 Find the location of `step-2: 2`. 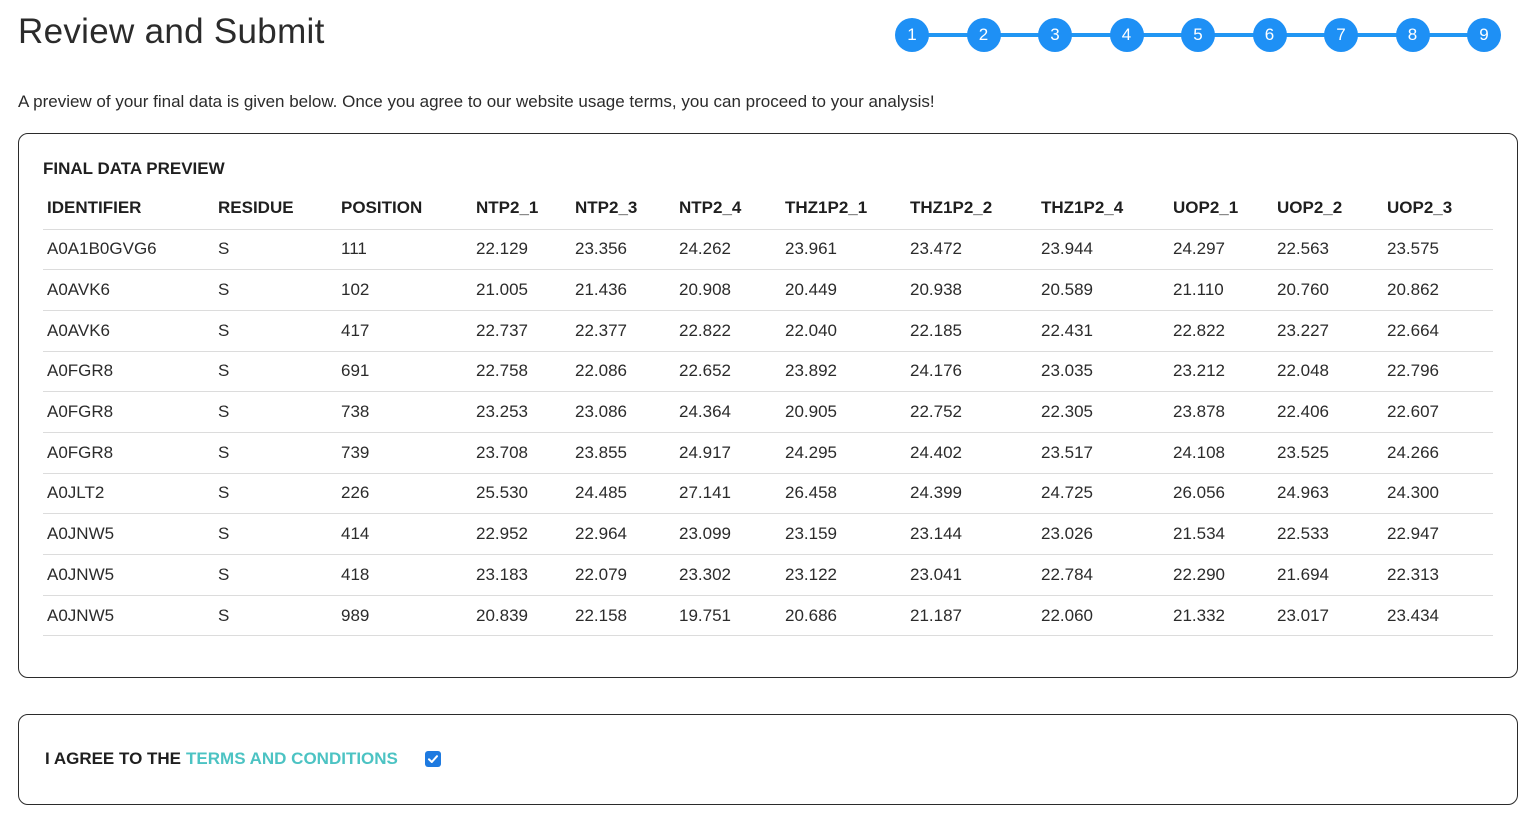

step-2: 2 is located at coordinates (983, 35).